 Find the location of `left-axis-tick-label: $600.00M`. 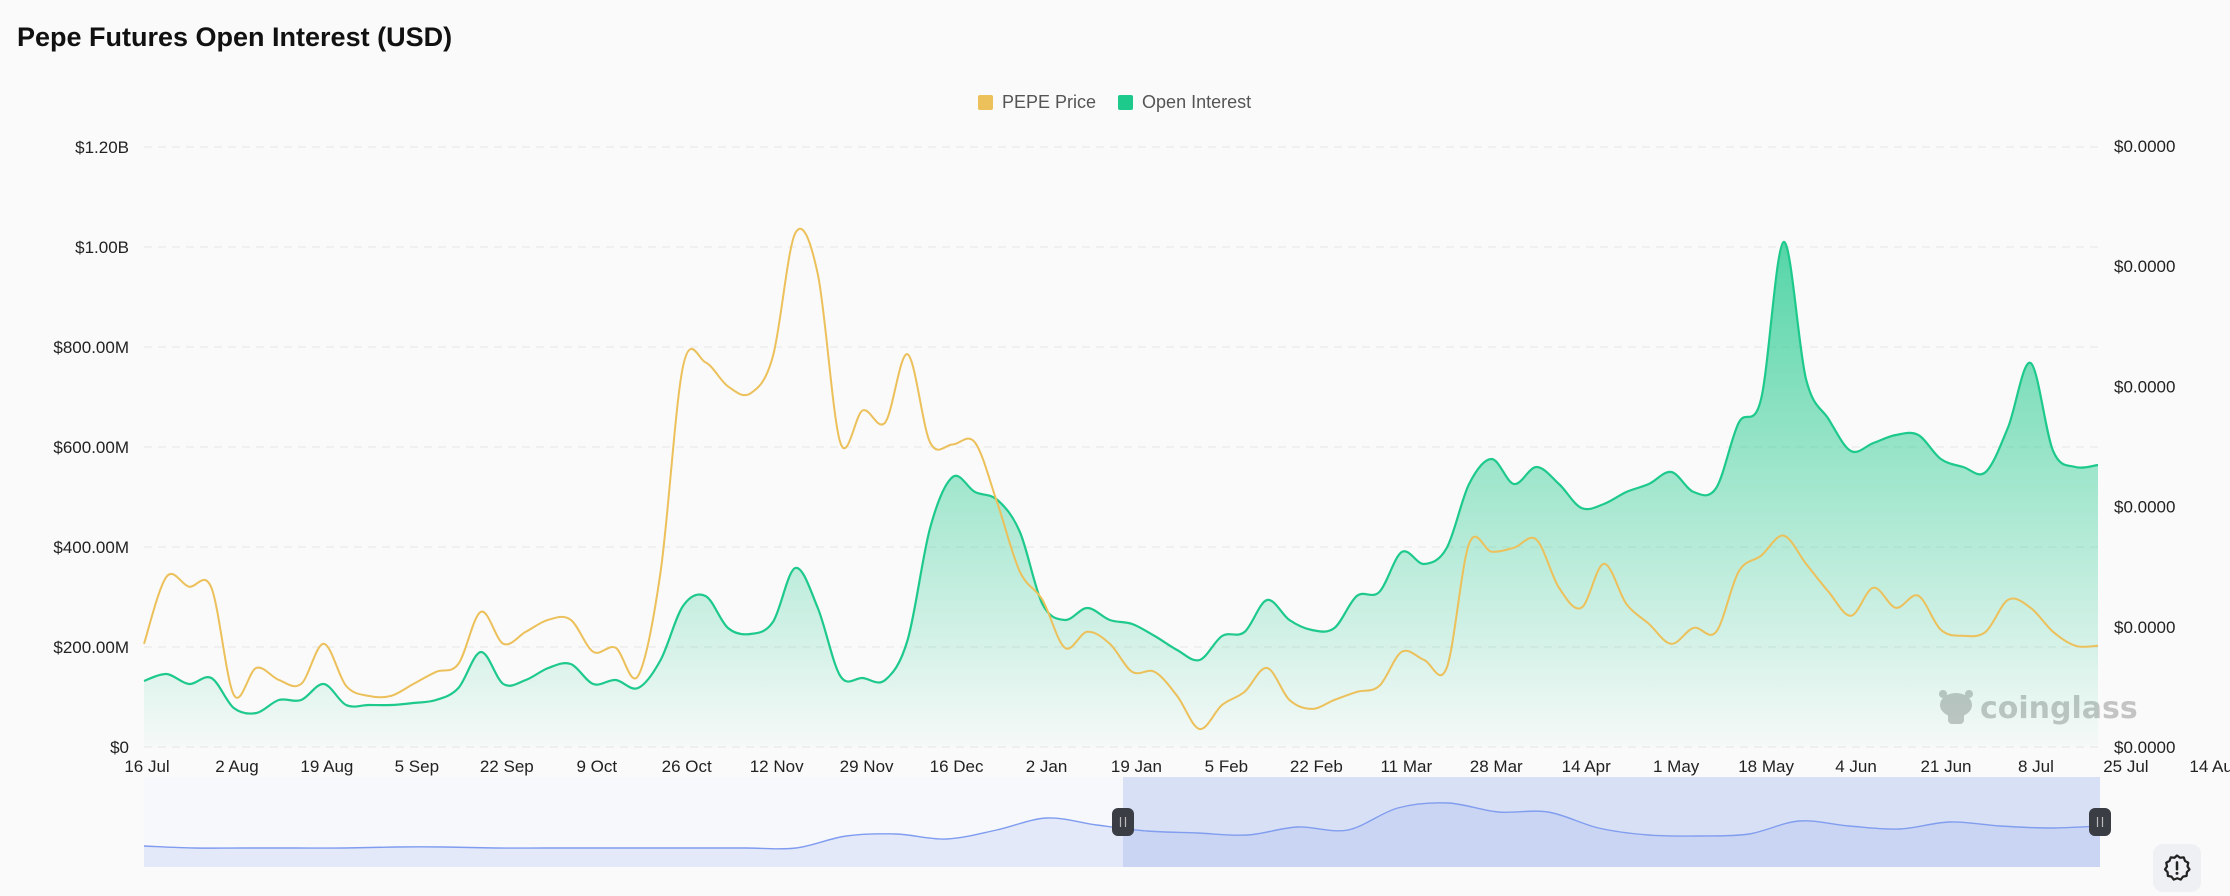

left-axis-tick-label: $600.00M is located at coordinates (91, 447).